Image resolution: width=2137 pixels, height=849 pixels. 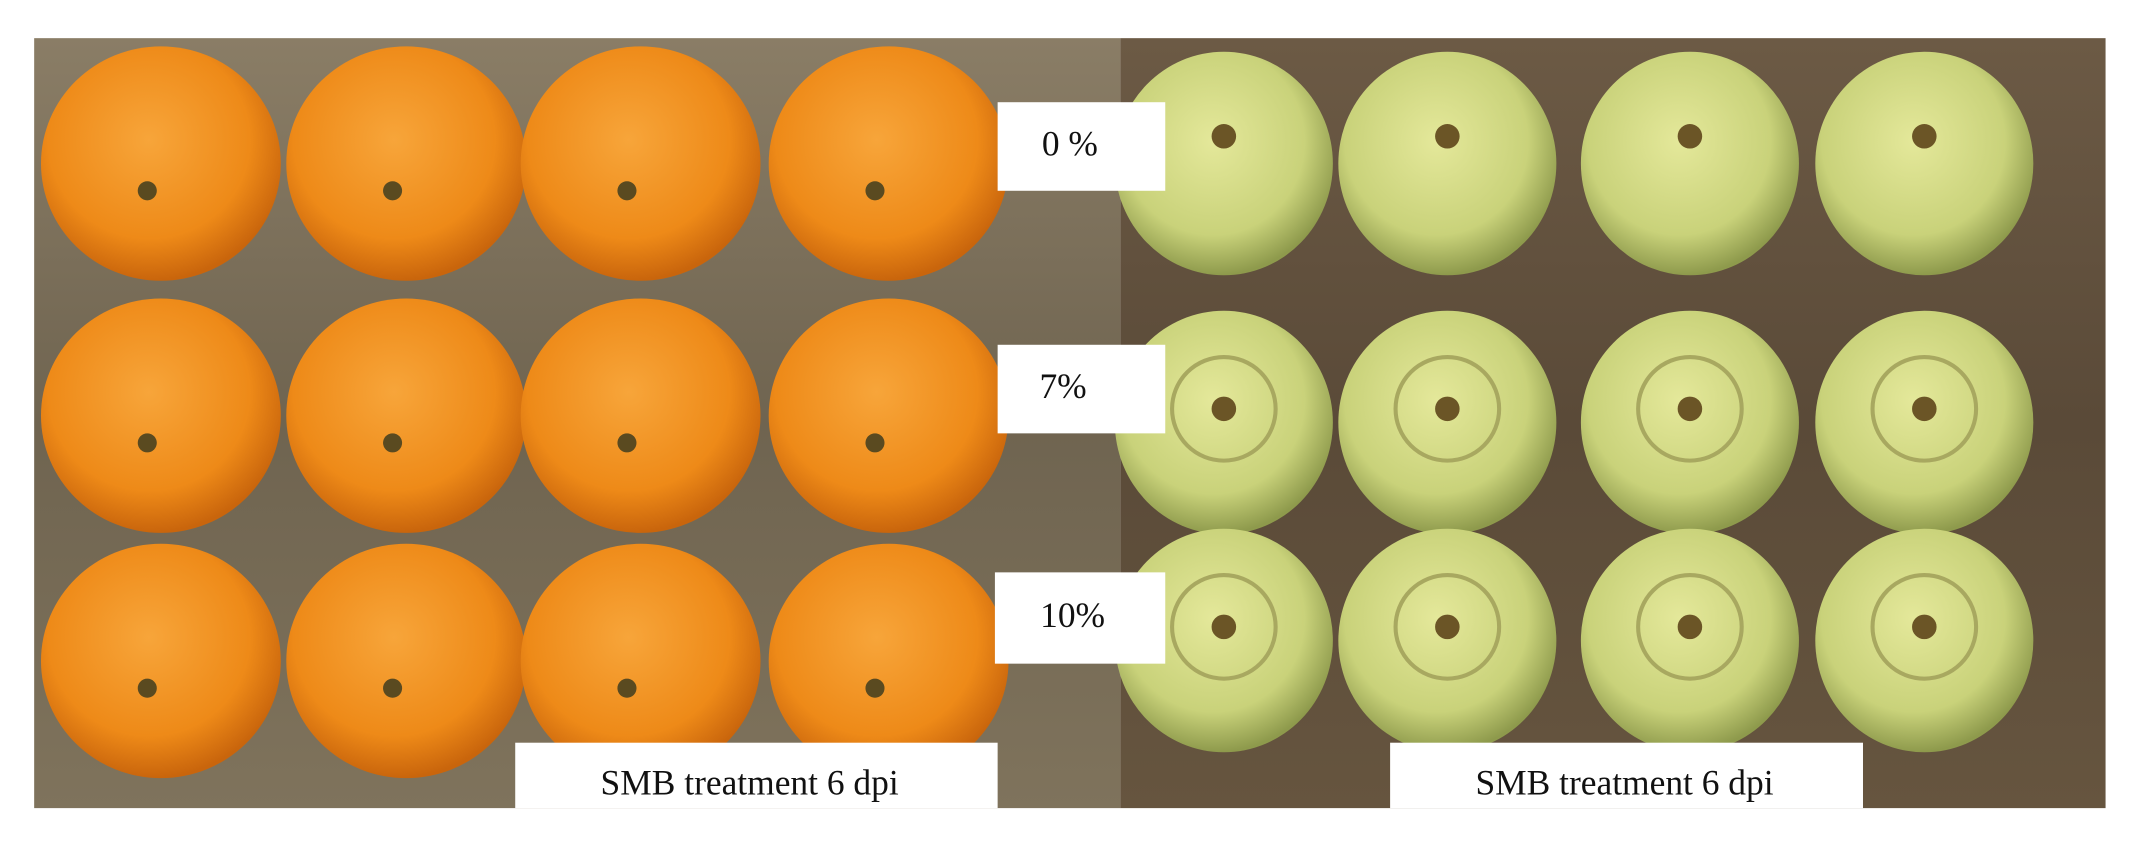 I want to click on row-label: 0 %, so click(x=1070, y=143).